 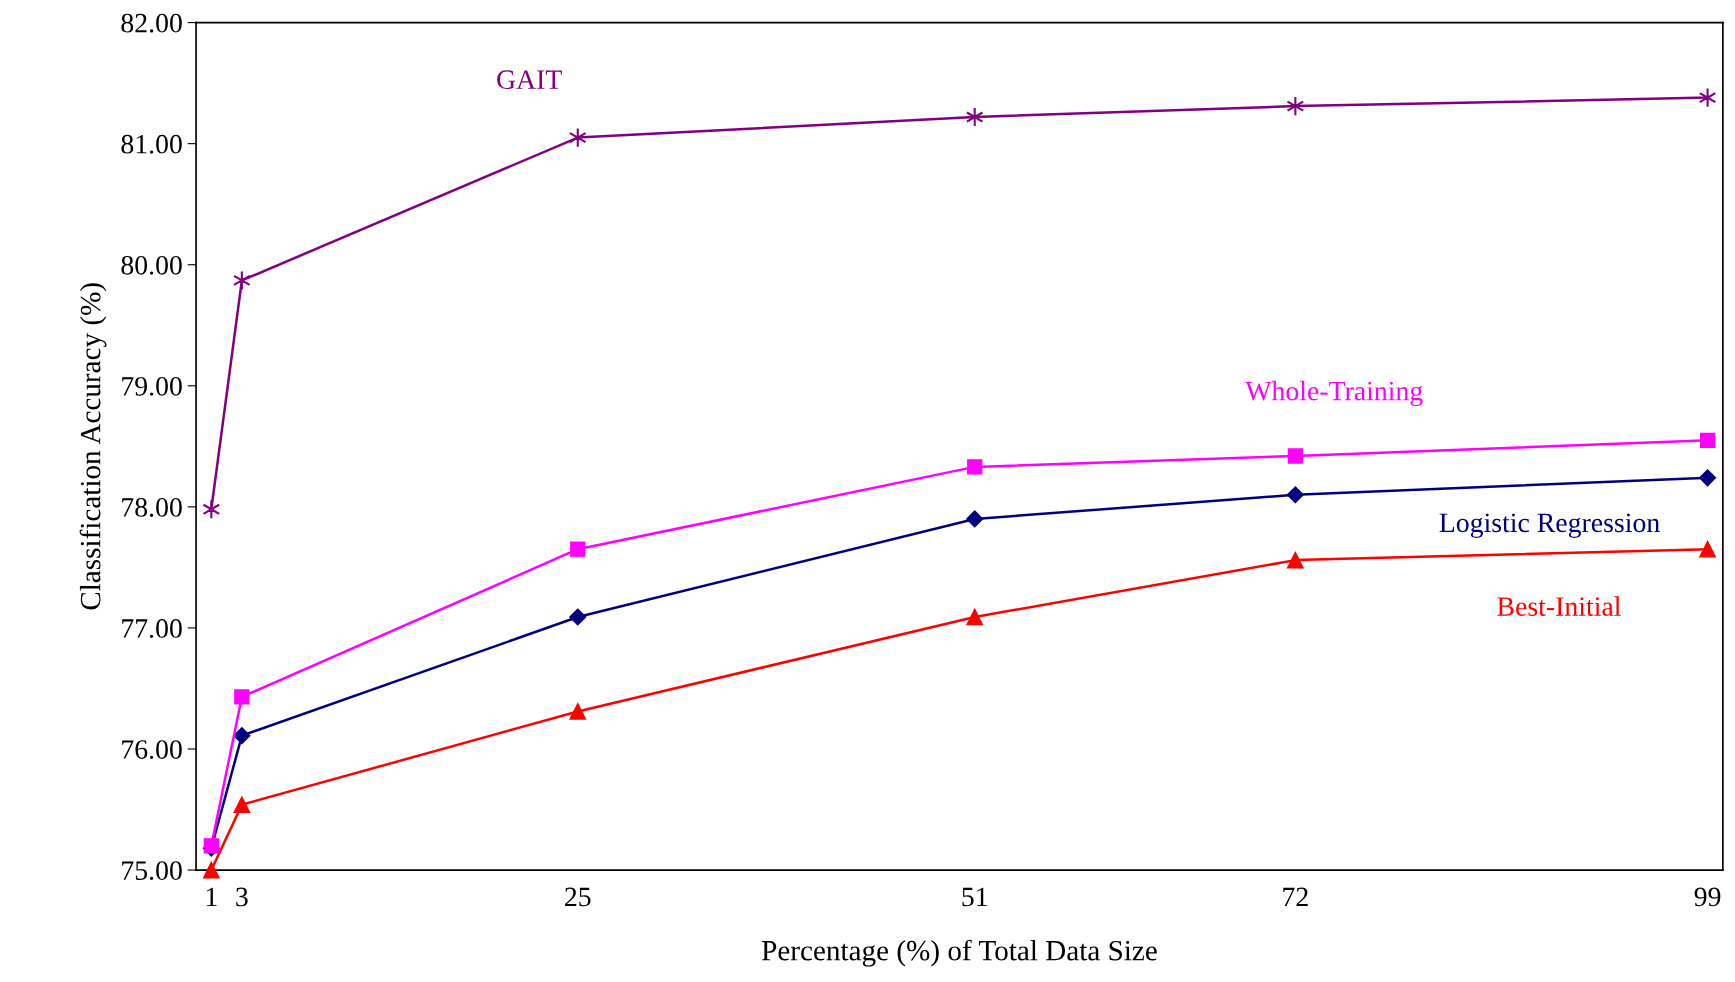 I want to click on y-tick-label: 81.00, so click(x=151, y=144).